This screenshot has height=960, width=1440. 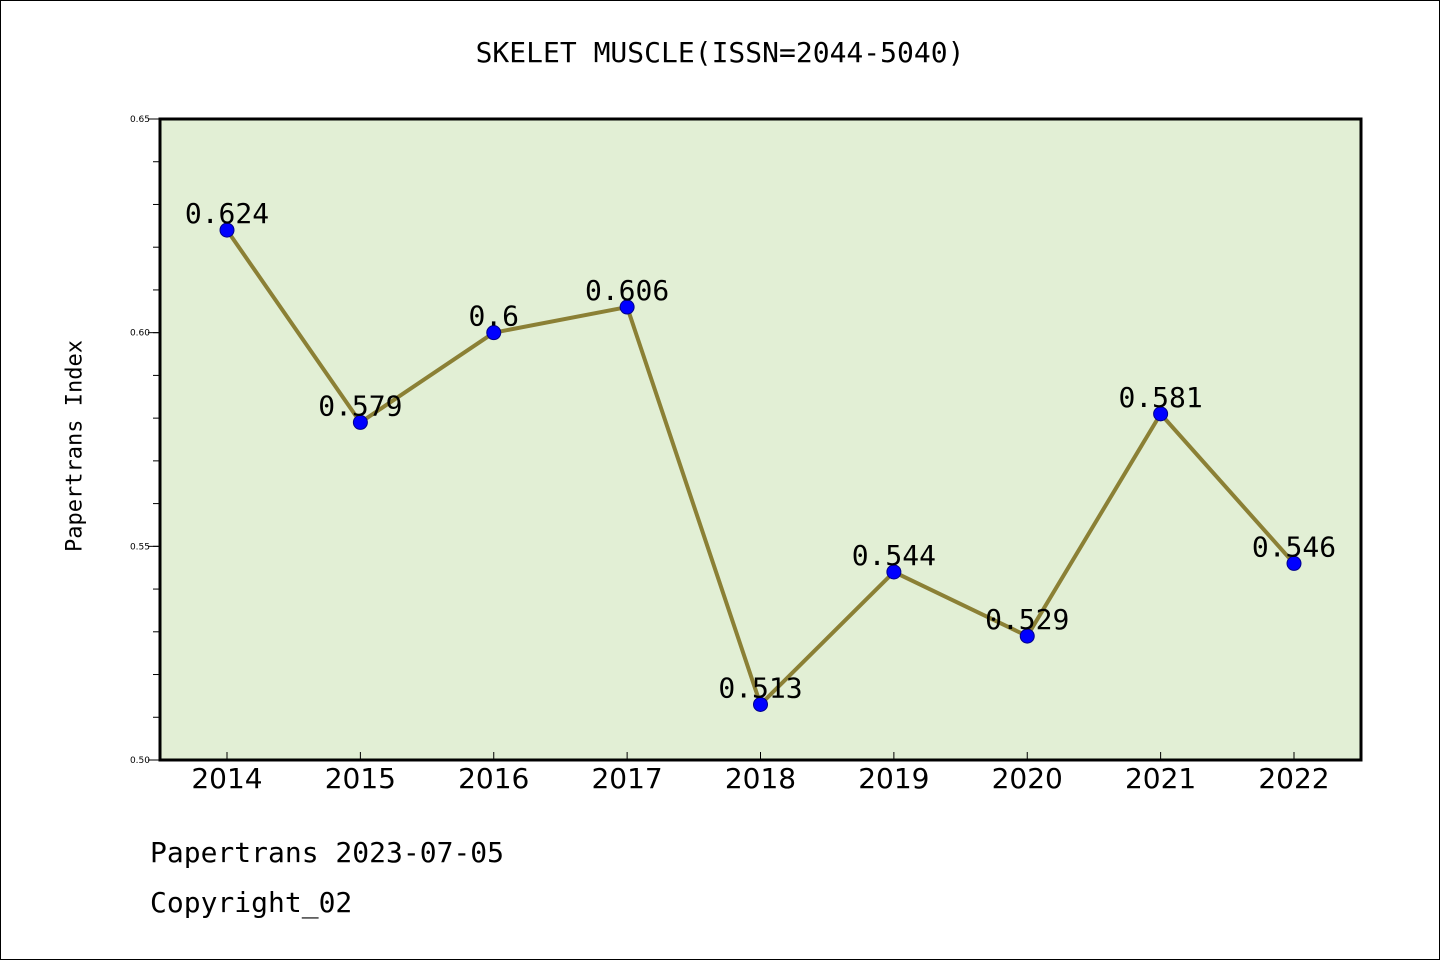 I want to click on data-label: 0.579, so click(x=360, y=405).